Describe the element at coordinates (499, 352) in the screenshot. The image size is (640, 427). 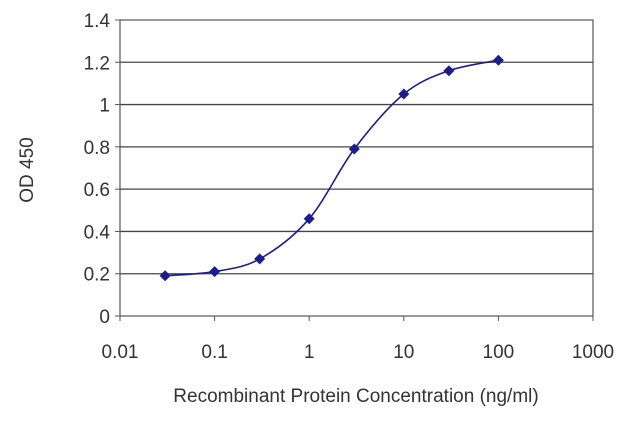
I see `x-tick-label: 100` at that location.